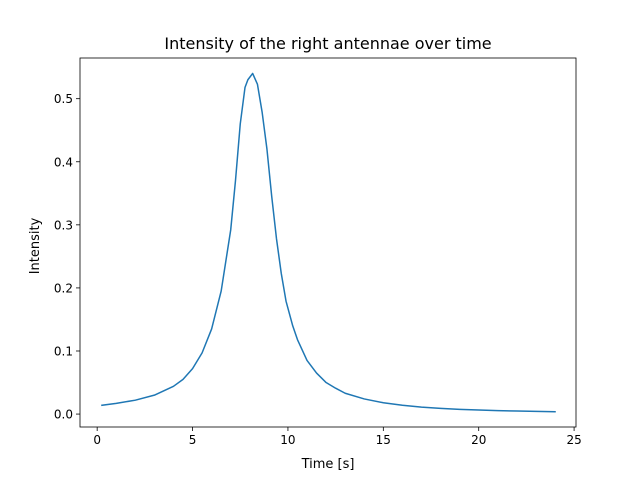 This screenshot has width=640, height=480. Describe the element at coordinates (67, 257) in the screenshot. I see `y-axis-ticks: 0.0 0.1 0.2 0.3 0.4 0.5` at that location.